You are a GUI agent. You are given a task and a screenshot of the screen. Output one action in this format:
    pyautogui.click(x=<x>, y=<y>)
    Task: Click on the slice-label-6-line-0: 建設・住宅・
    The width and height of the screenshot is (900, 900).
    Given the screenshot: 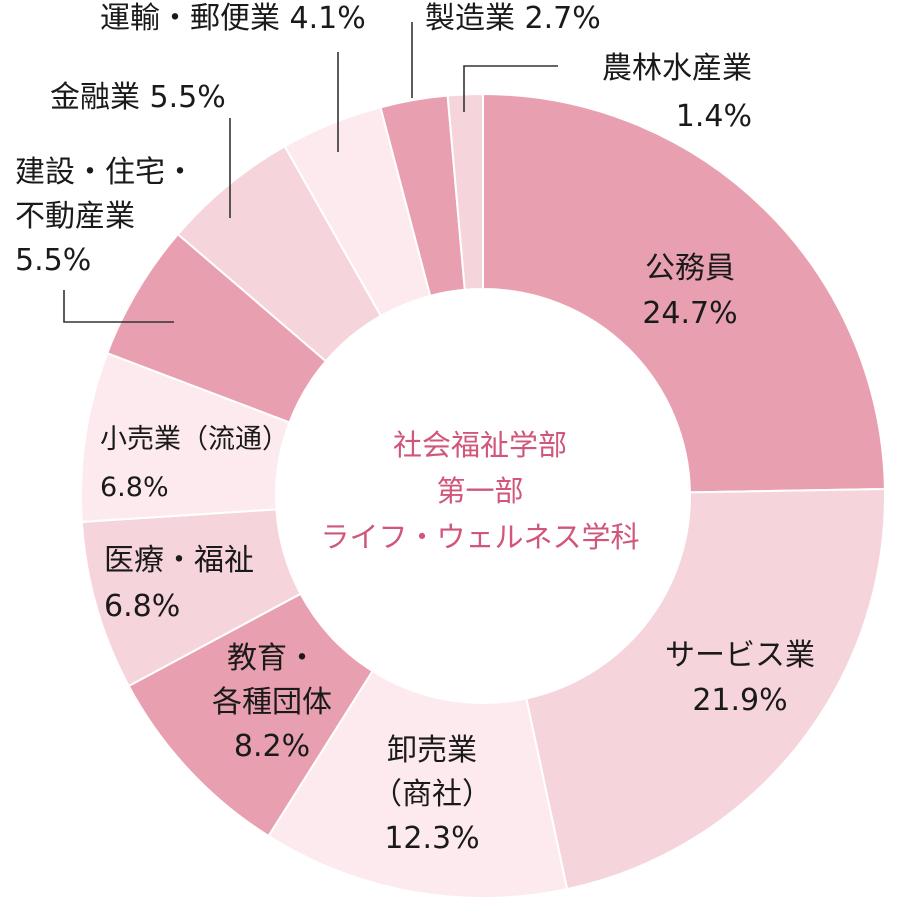 What is the action you would take?
    pyautogui.click(x=105, y=172)
    